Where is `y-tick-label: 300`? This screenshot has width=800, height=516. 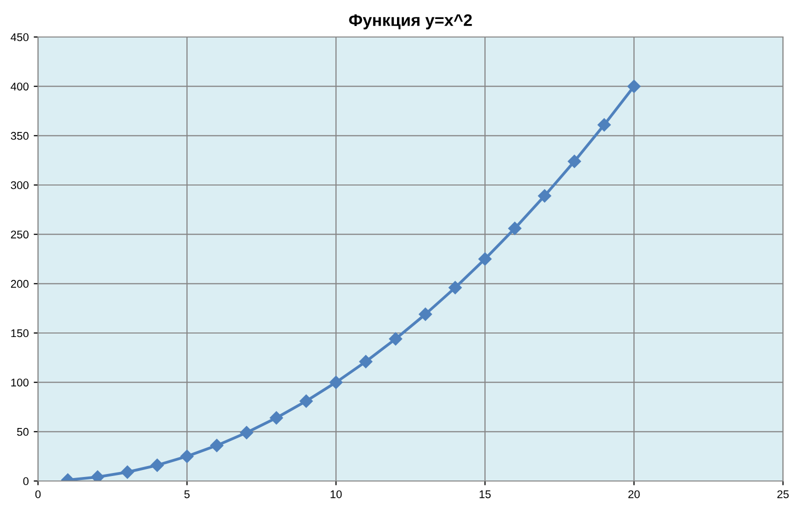
y-tick-label: 300 is located at coordinates (19, 185).